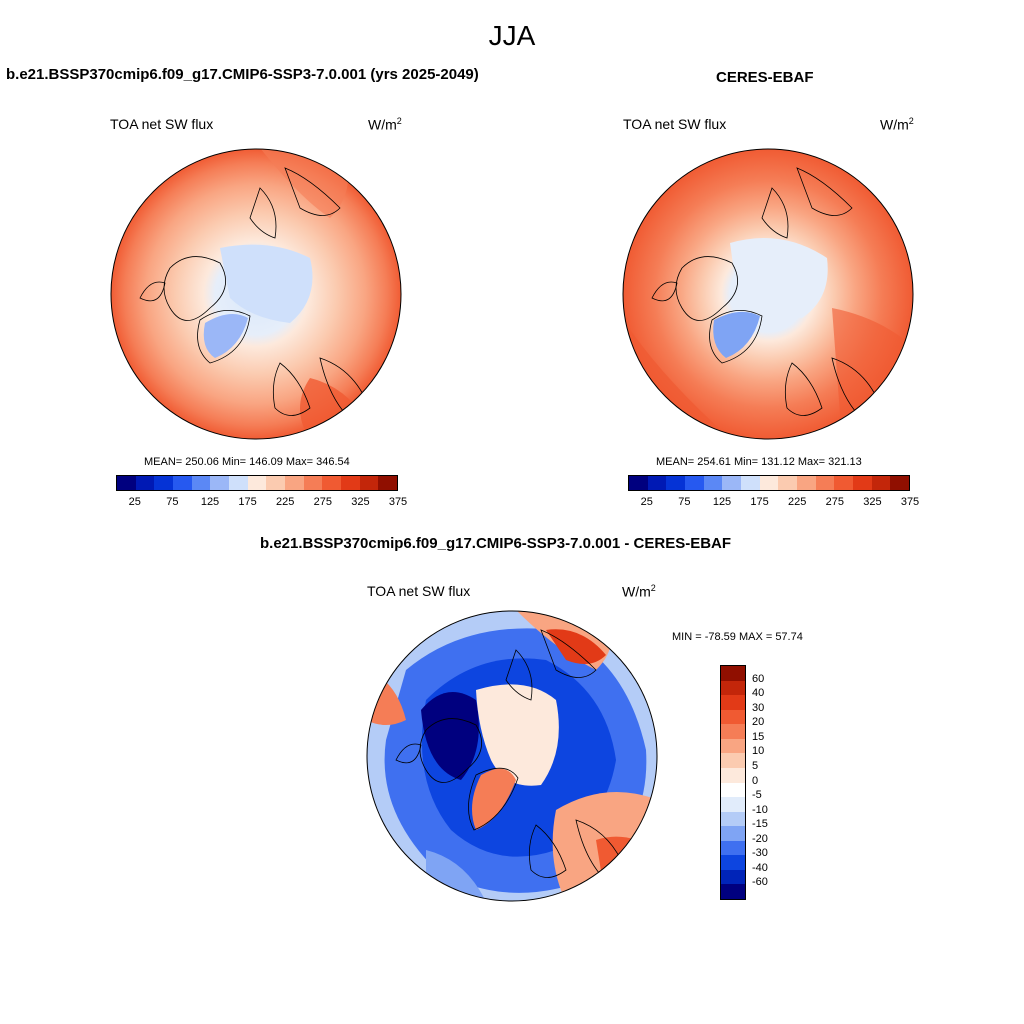 The height and width of the screenshot is (1024, 1024). Describe the element at coordinates (247, 462) in the screenshot. I see `panel-1-stats: MEAN= 250.06 Min= 146.09 Max= 346.54` at that location.